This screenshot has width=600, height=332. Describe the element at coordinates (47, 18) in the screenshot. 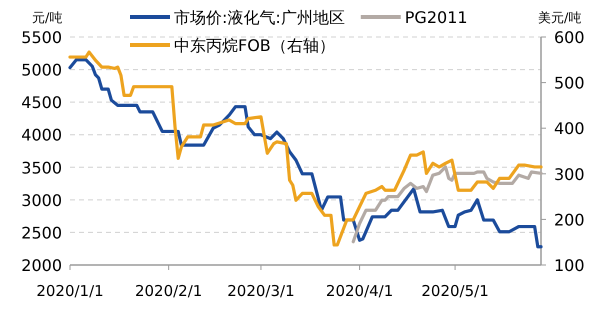

I see `y-axis-title: 元/吨` at that location.